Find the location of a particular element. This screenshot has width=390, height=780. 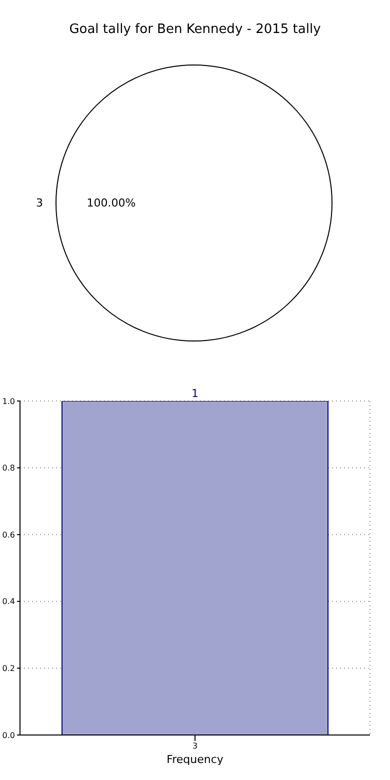

y-tick-label: 1.0 is located at coordinates (8, 401).